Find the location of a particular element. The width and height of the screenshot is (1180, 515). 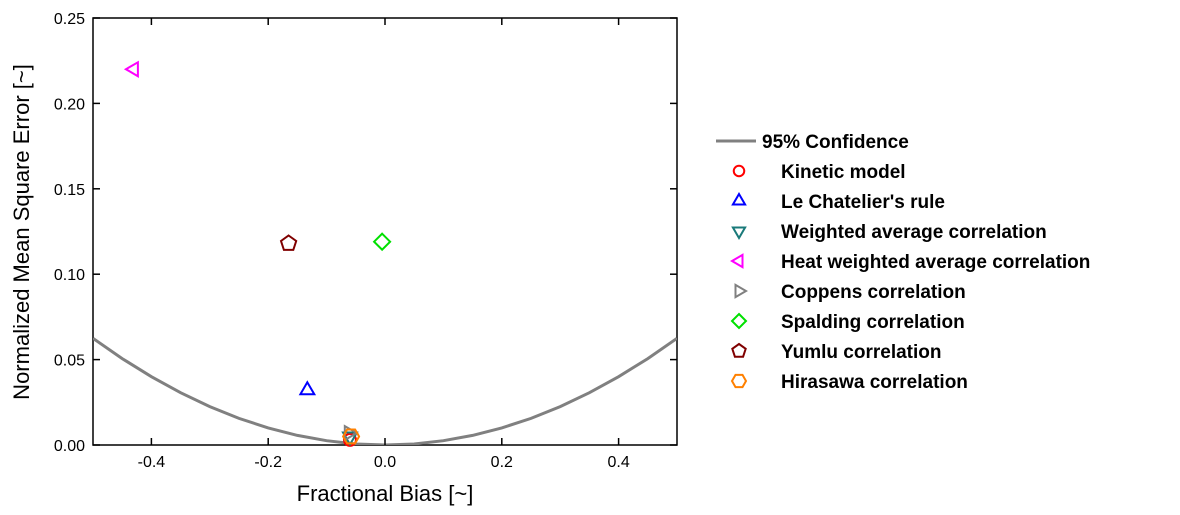

legend-entry-weighted-average-correlation: Weighted average correlation is located at coordinates (889, 232).